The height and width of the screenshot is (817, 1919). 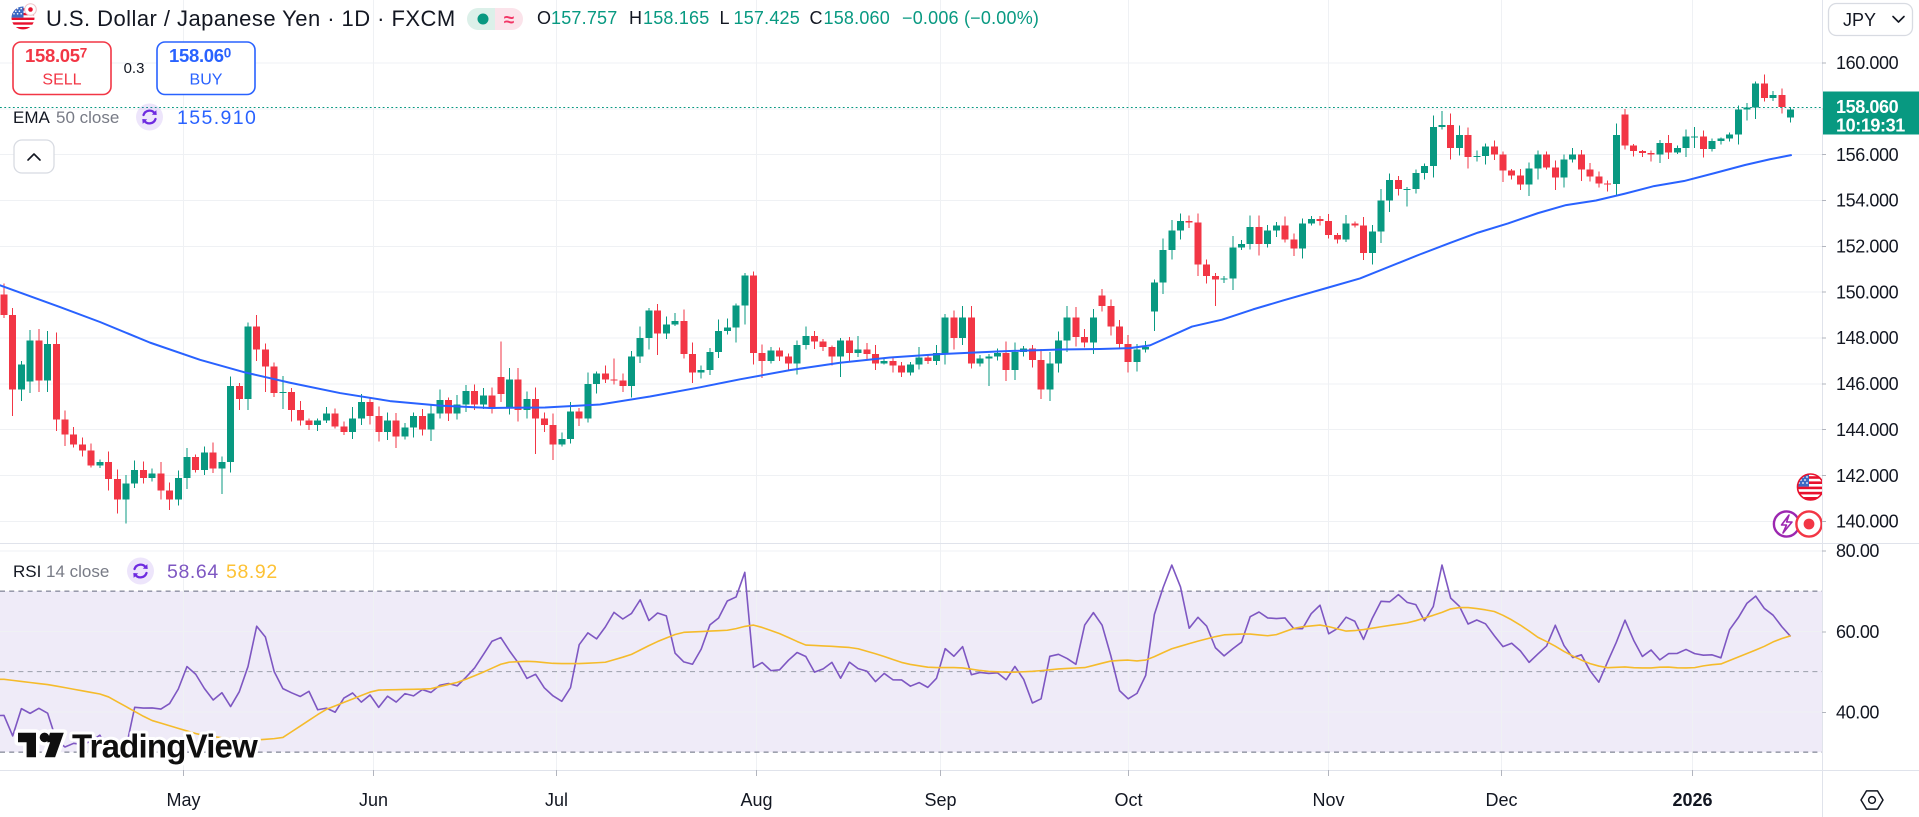 What do you see at coordinates (1867, 247) in the screenshot?
I see `svg-text: 152.000` at bounding box center [1867, 247].